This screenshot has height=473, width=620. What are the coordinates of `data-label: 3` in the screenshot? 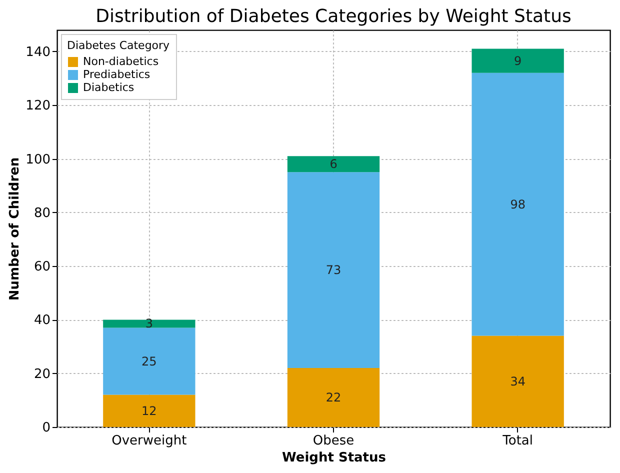 It's located at (149, 323).